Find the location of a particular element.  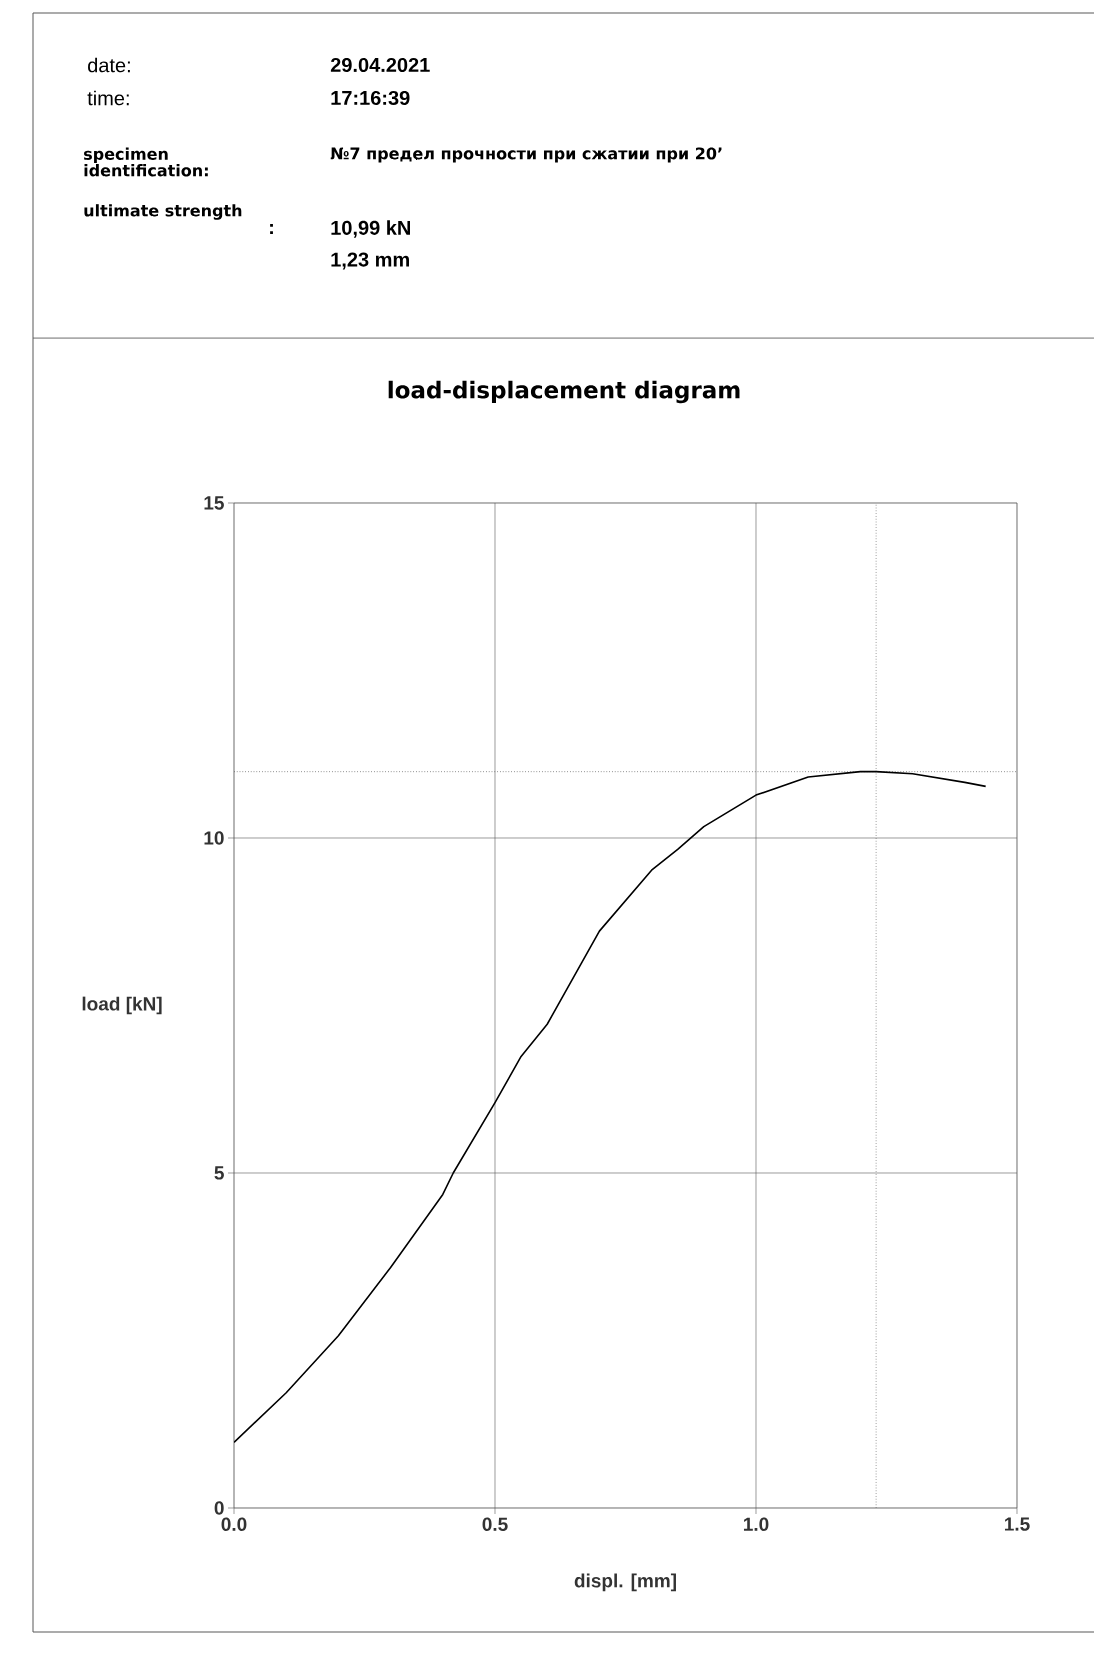

text: №7 предел прочности при сжатии при 20’ is located at coordinates (526, 155).